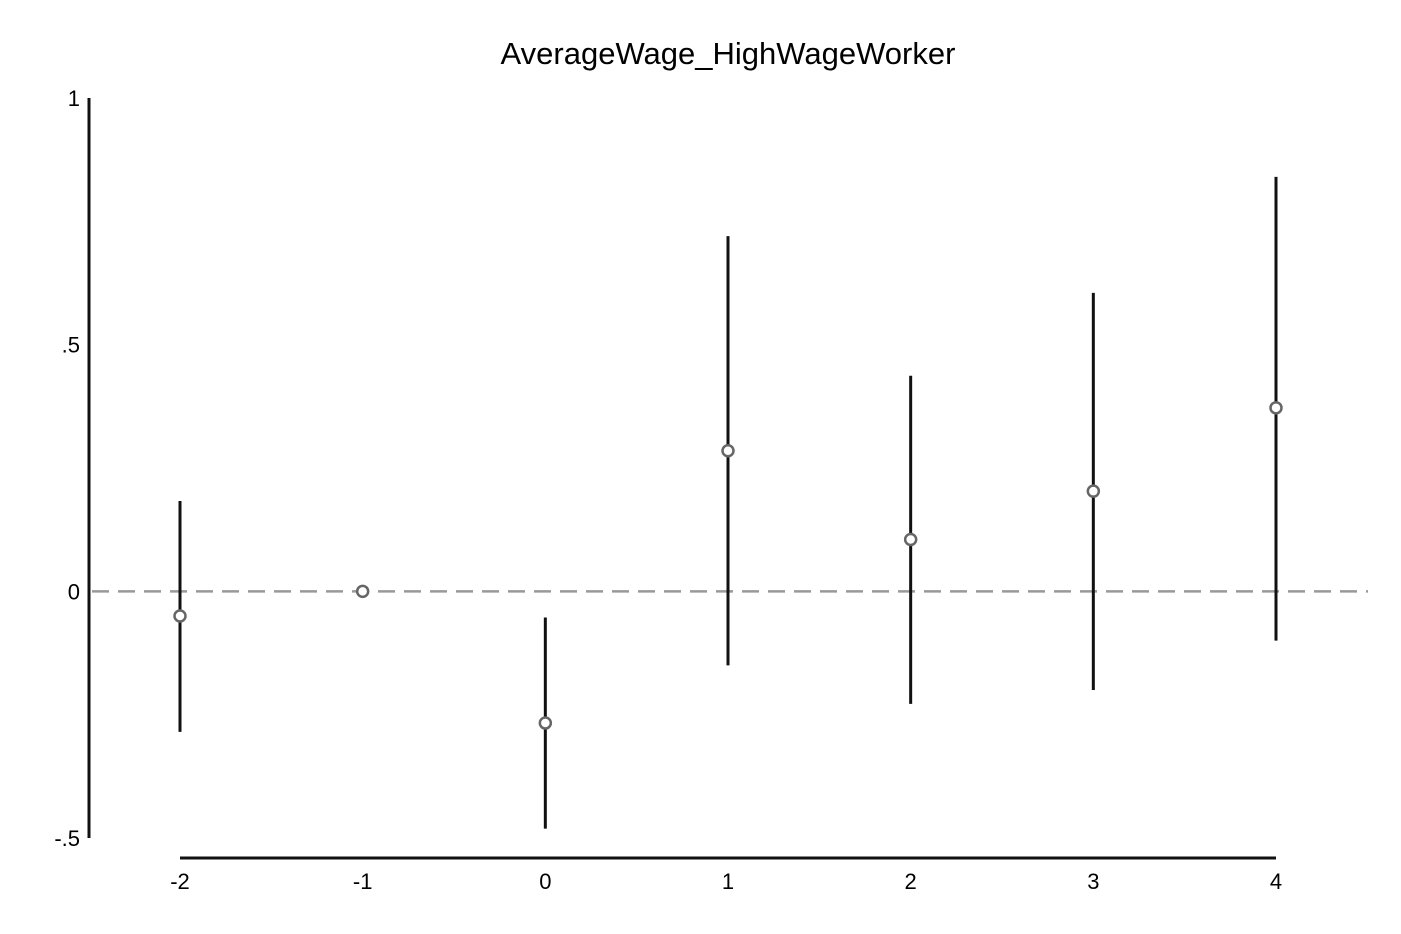 Image resolution: width=1401 pixels, height=934 pixels. Describe the element at coordinates (1276, 881) in the screenshot. I see `x-tick-label: 4` at that location.